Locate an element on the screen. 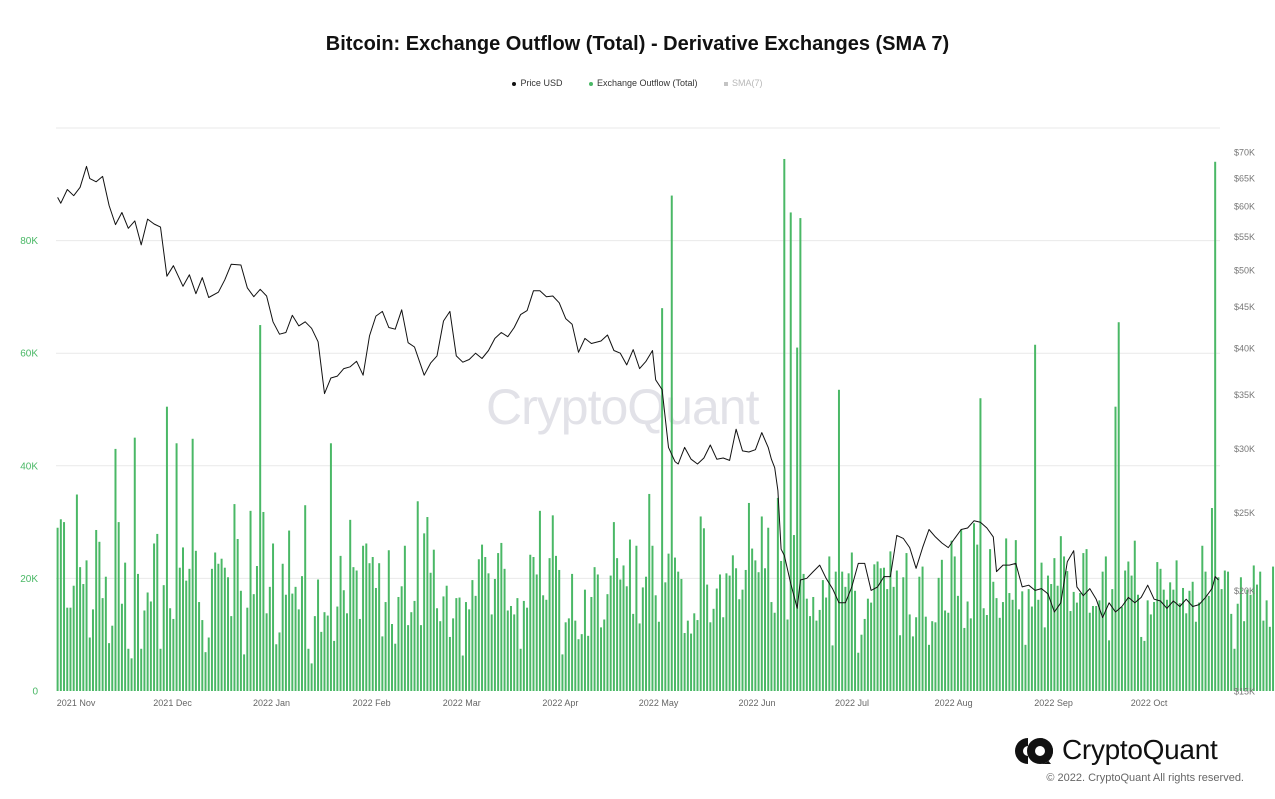 The image size is (1275, 799). legend-square-icon is located at coordinates (726, 83).